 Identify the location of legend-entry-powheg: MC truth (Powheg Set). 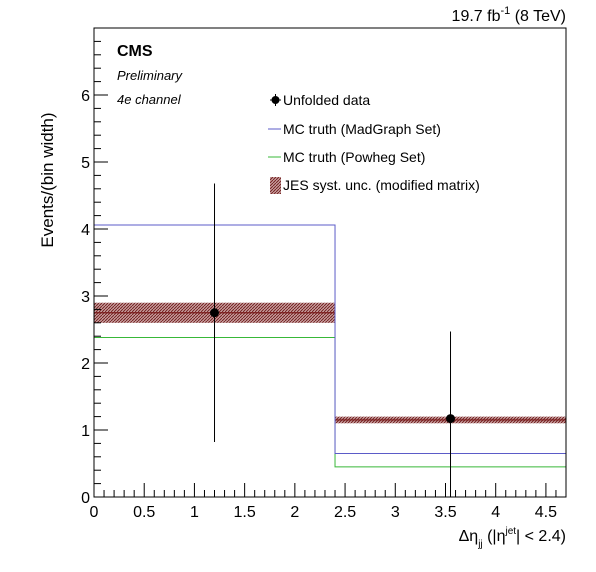
(346, 157).